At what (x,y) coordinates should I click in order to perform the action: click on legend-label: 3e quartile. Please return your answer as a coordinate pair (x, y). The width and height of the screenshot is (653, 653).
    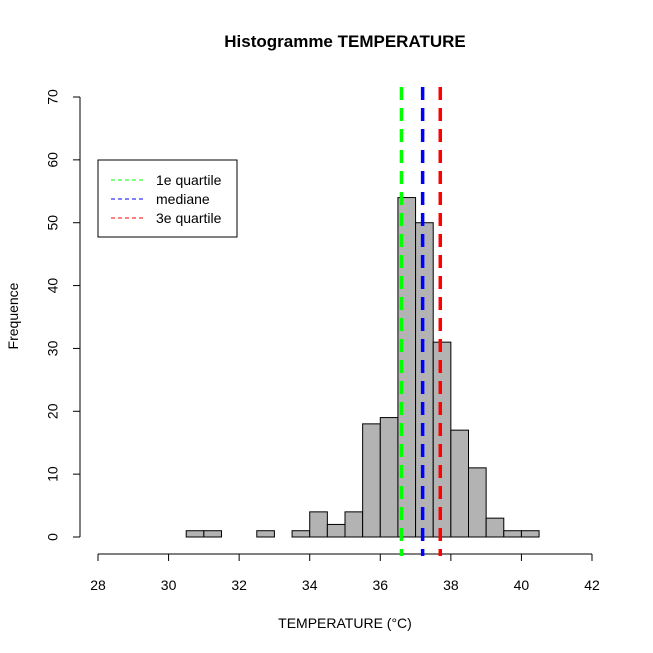
    Looking at the image, I should click on (189, 218).